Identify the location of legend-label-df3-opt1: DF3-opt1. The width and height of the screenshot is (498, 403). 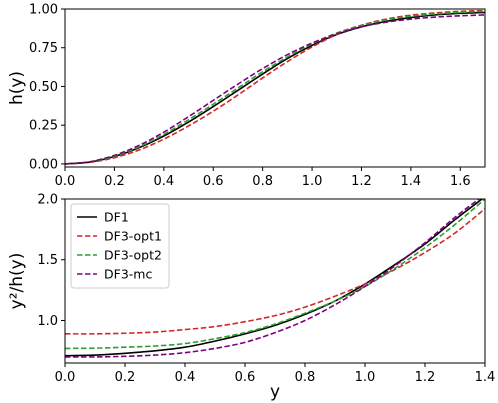
(133, 236).